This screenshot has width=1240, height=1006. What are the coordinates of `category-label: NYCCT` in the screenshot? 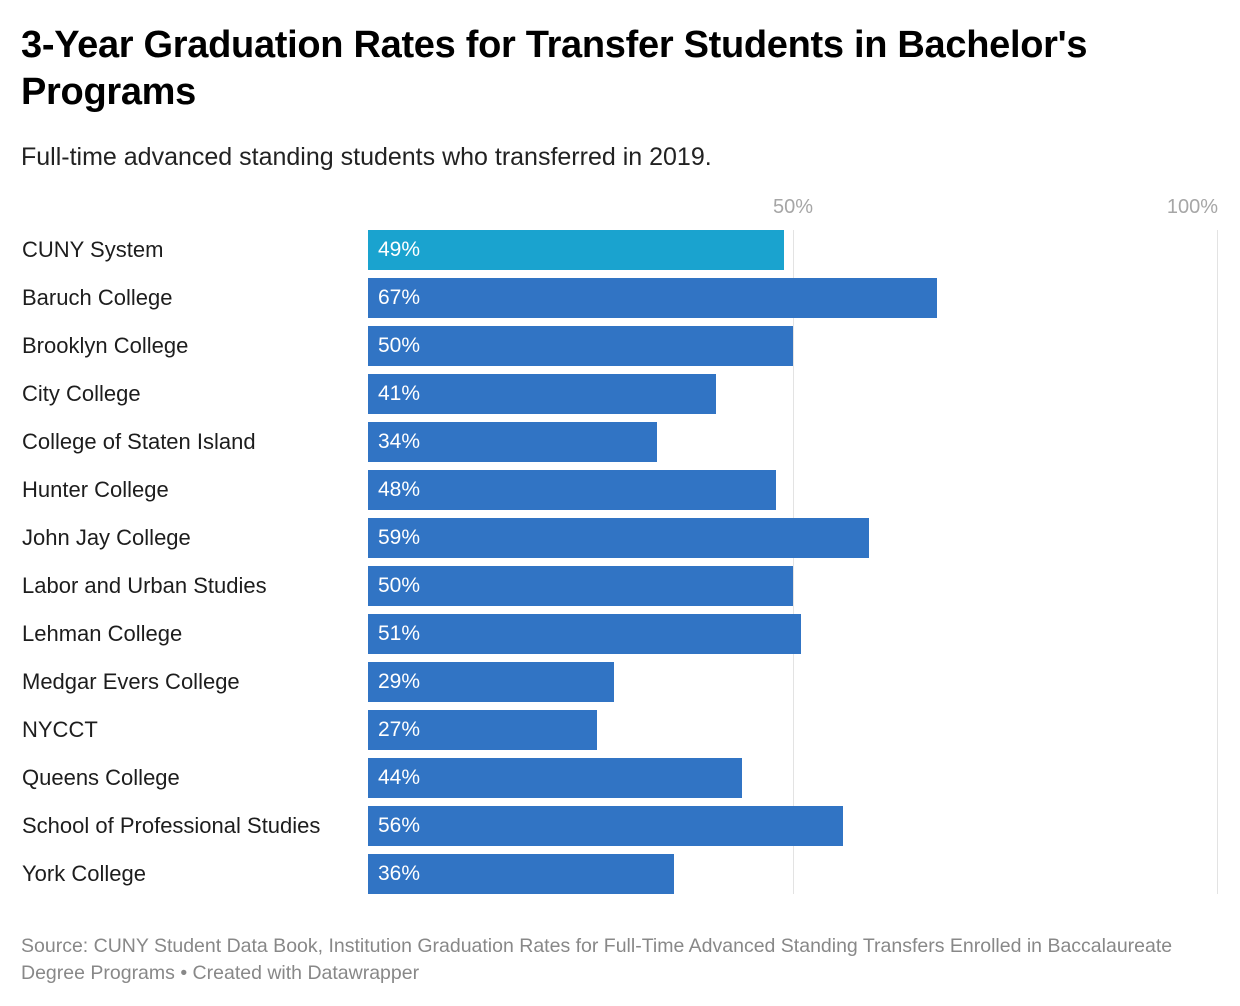 It's located at (60, 729).